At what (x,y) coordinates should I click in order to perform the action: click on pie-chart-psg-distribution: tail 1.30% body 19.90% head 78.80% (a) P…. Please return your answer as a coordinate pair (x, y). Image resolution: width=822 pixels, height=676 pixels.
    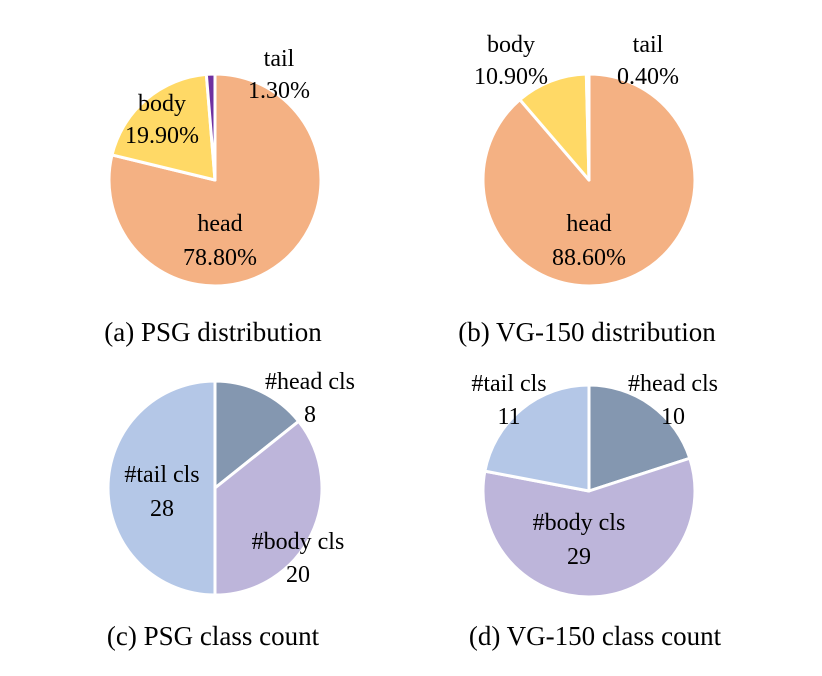
    Looking at the image, I should click on (213, 196).